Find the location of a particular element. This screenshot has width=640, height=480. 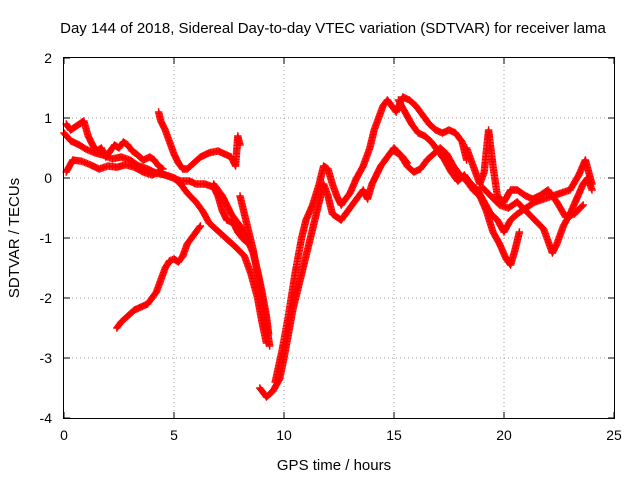

x-tick-label: 15 is located at coordinates (394, 435).